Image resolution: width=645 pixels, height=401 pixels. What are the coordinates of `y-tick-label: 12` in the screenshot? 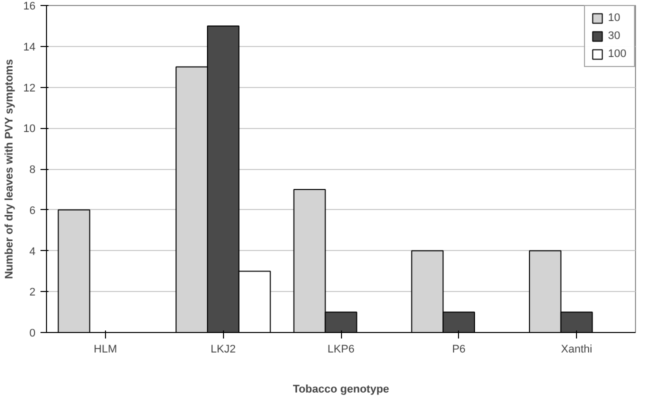 It's located at (29, 88).